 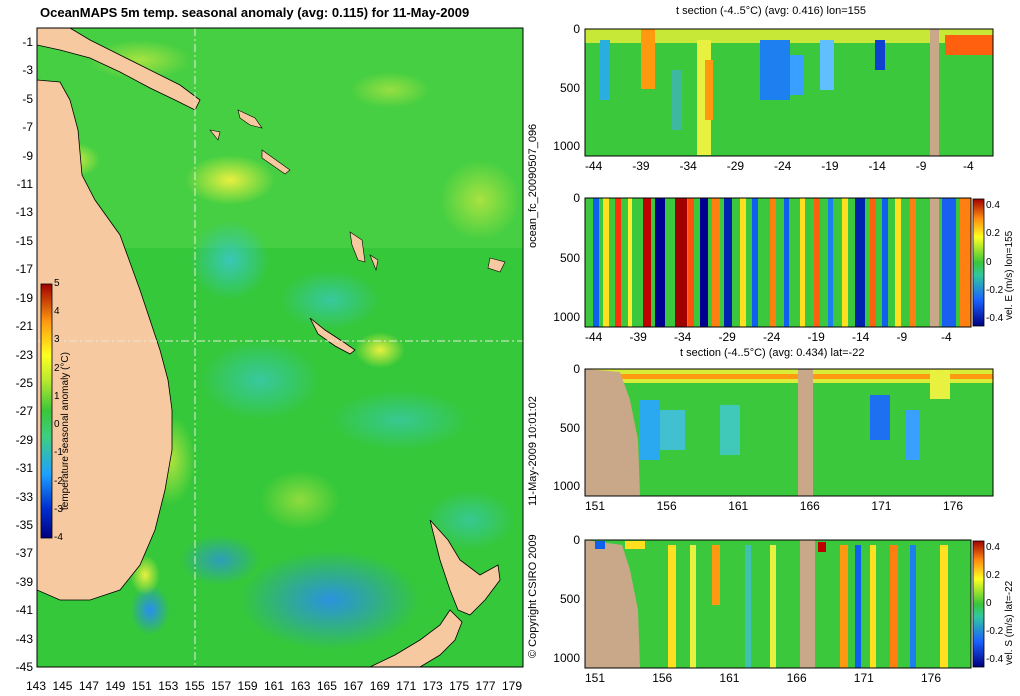 What do you see at coordinates (62, 686) in the screenshot?
I see `lon-tick-label: 145` at bounding box center [62, 686].